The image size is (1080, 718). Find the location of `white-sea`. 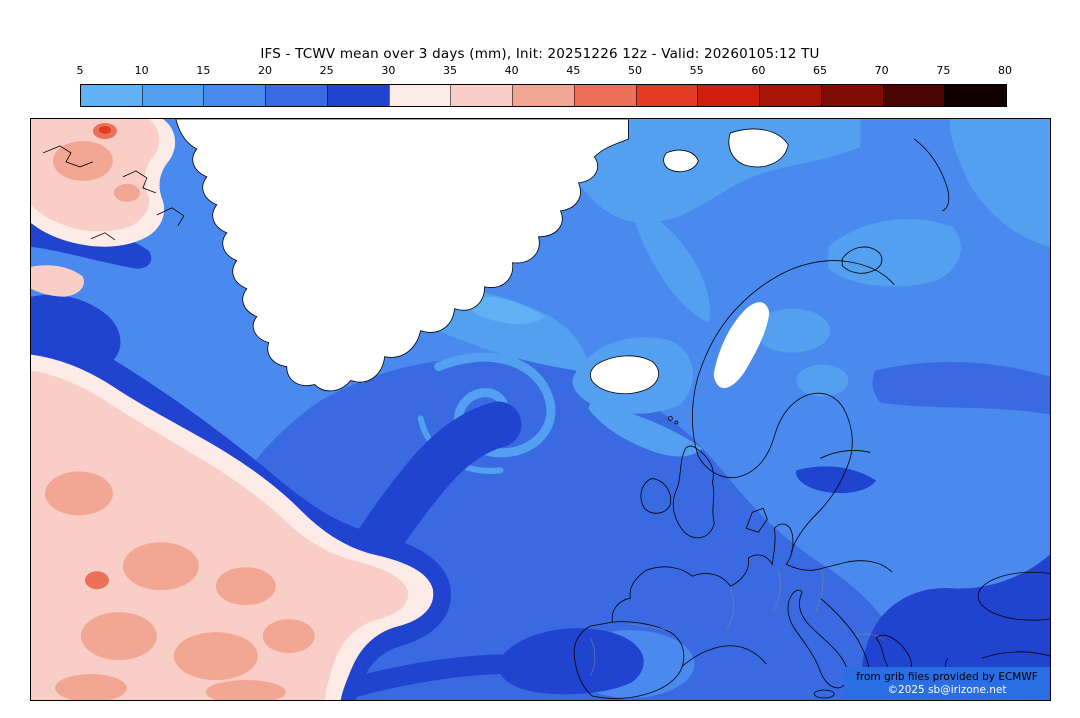

white-sea is located at coordinates (862, 260).